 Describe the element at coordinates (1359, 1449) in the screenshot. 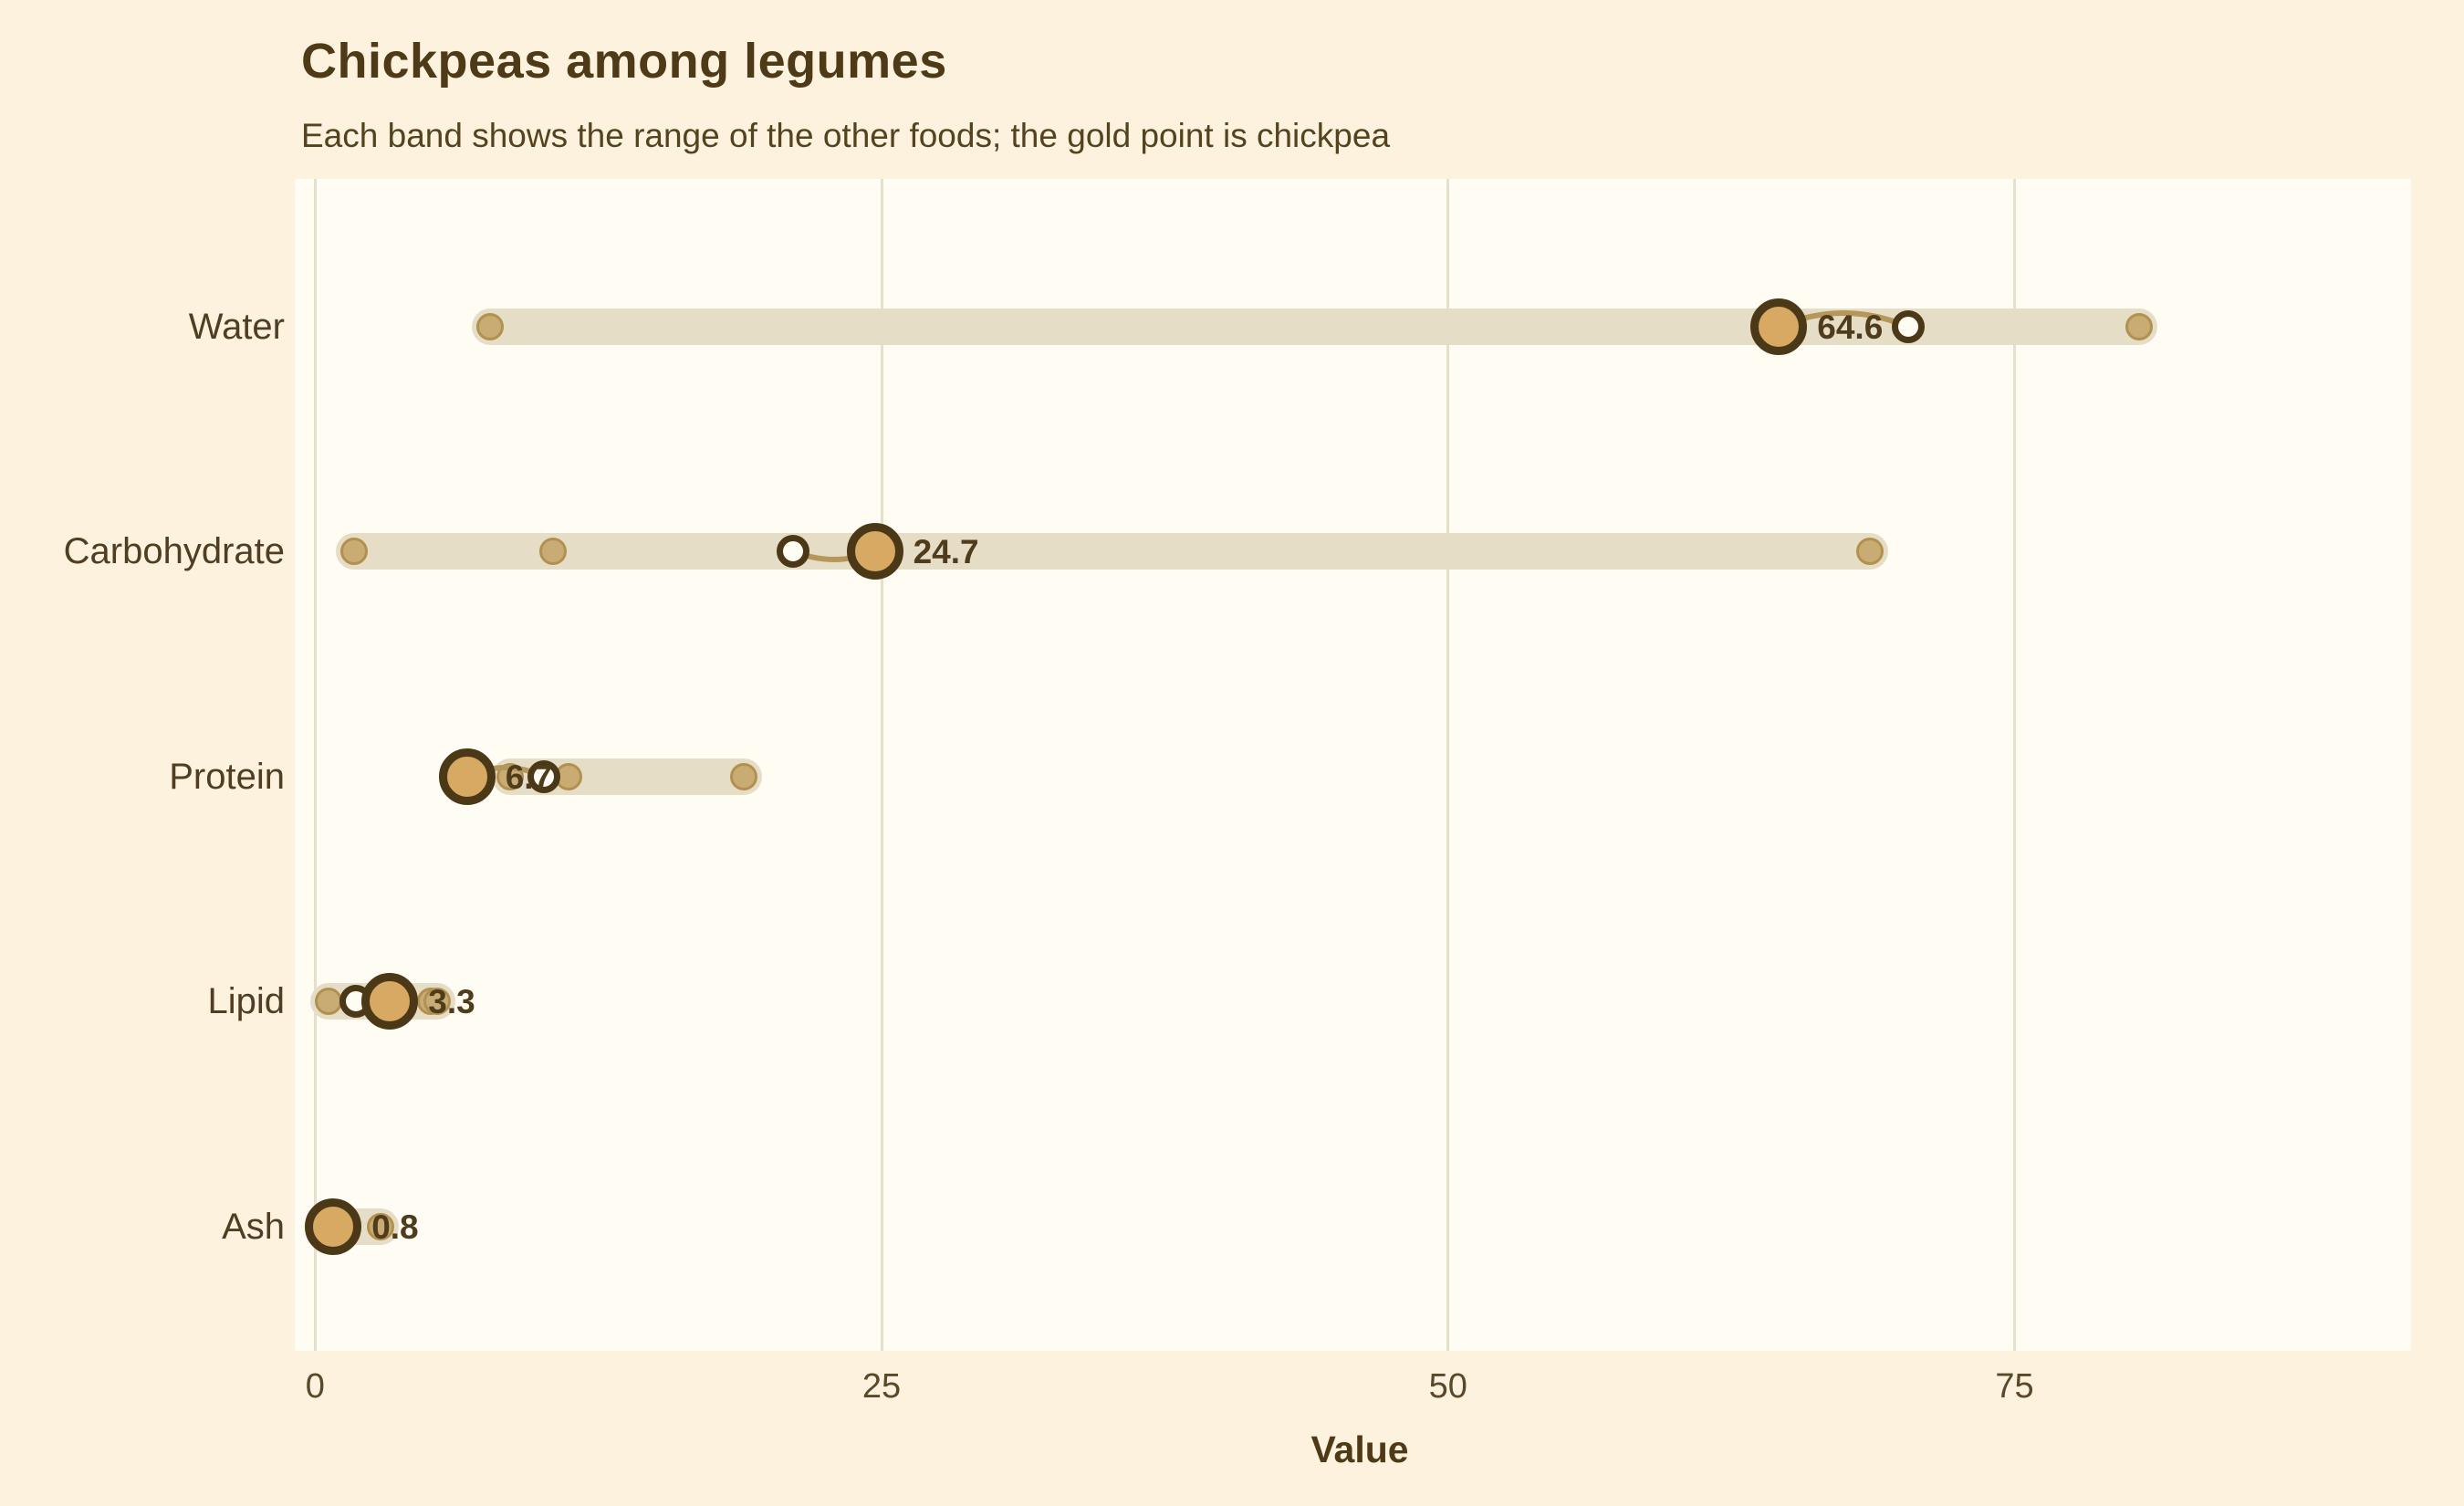

I see `x-axis-title: Value` at that location.